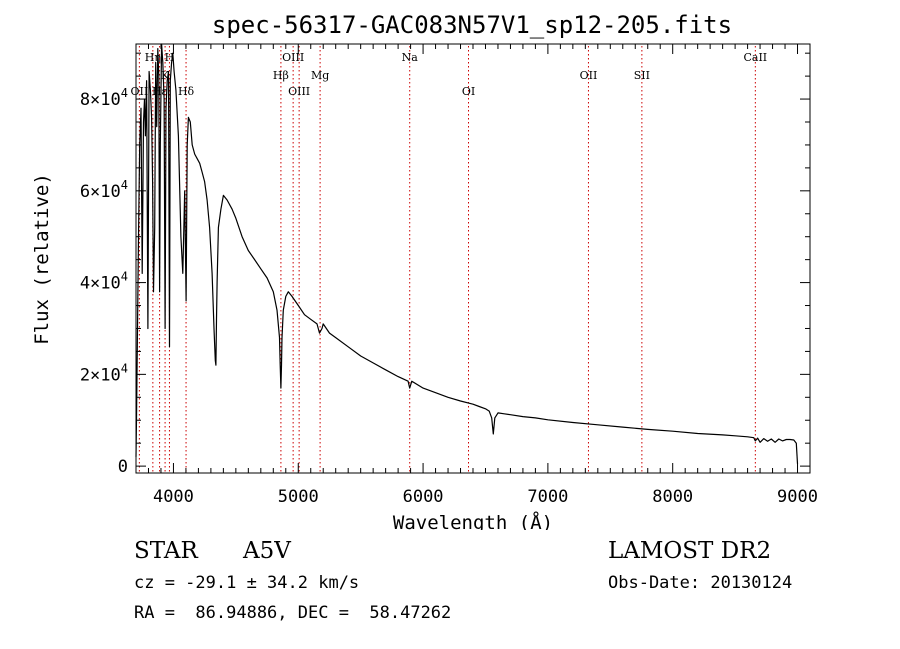 Image resolution: width=900 pixels, height=649 pixels. What do you see at coordinates (642, 75) in the screenshot?
I see `marker-label-13: SII` at bounding box center [642, 75].